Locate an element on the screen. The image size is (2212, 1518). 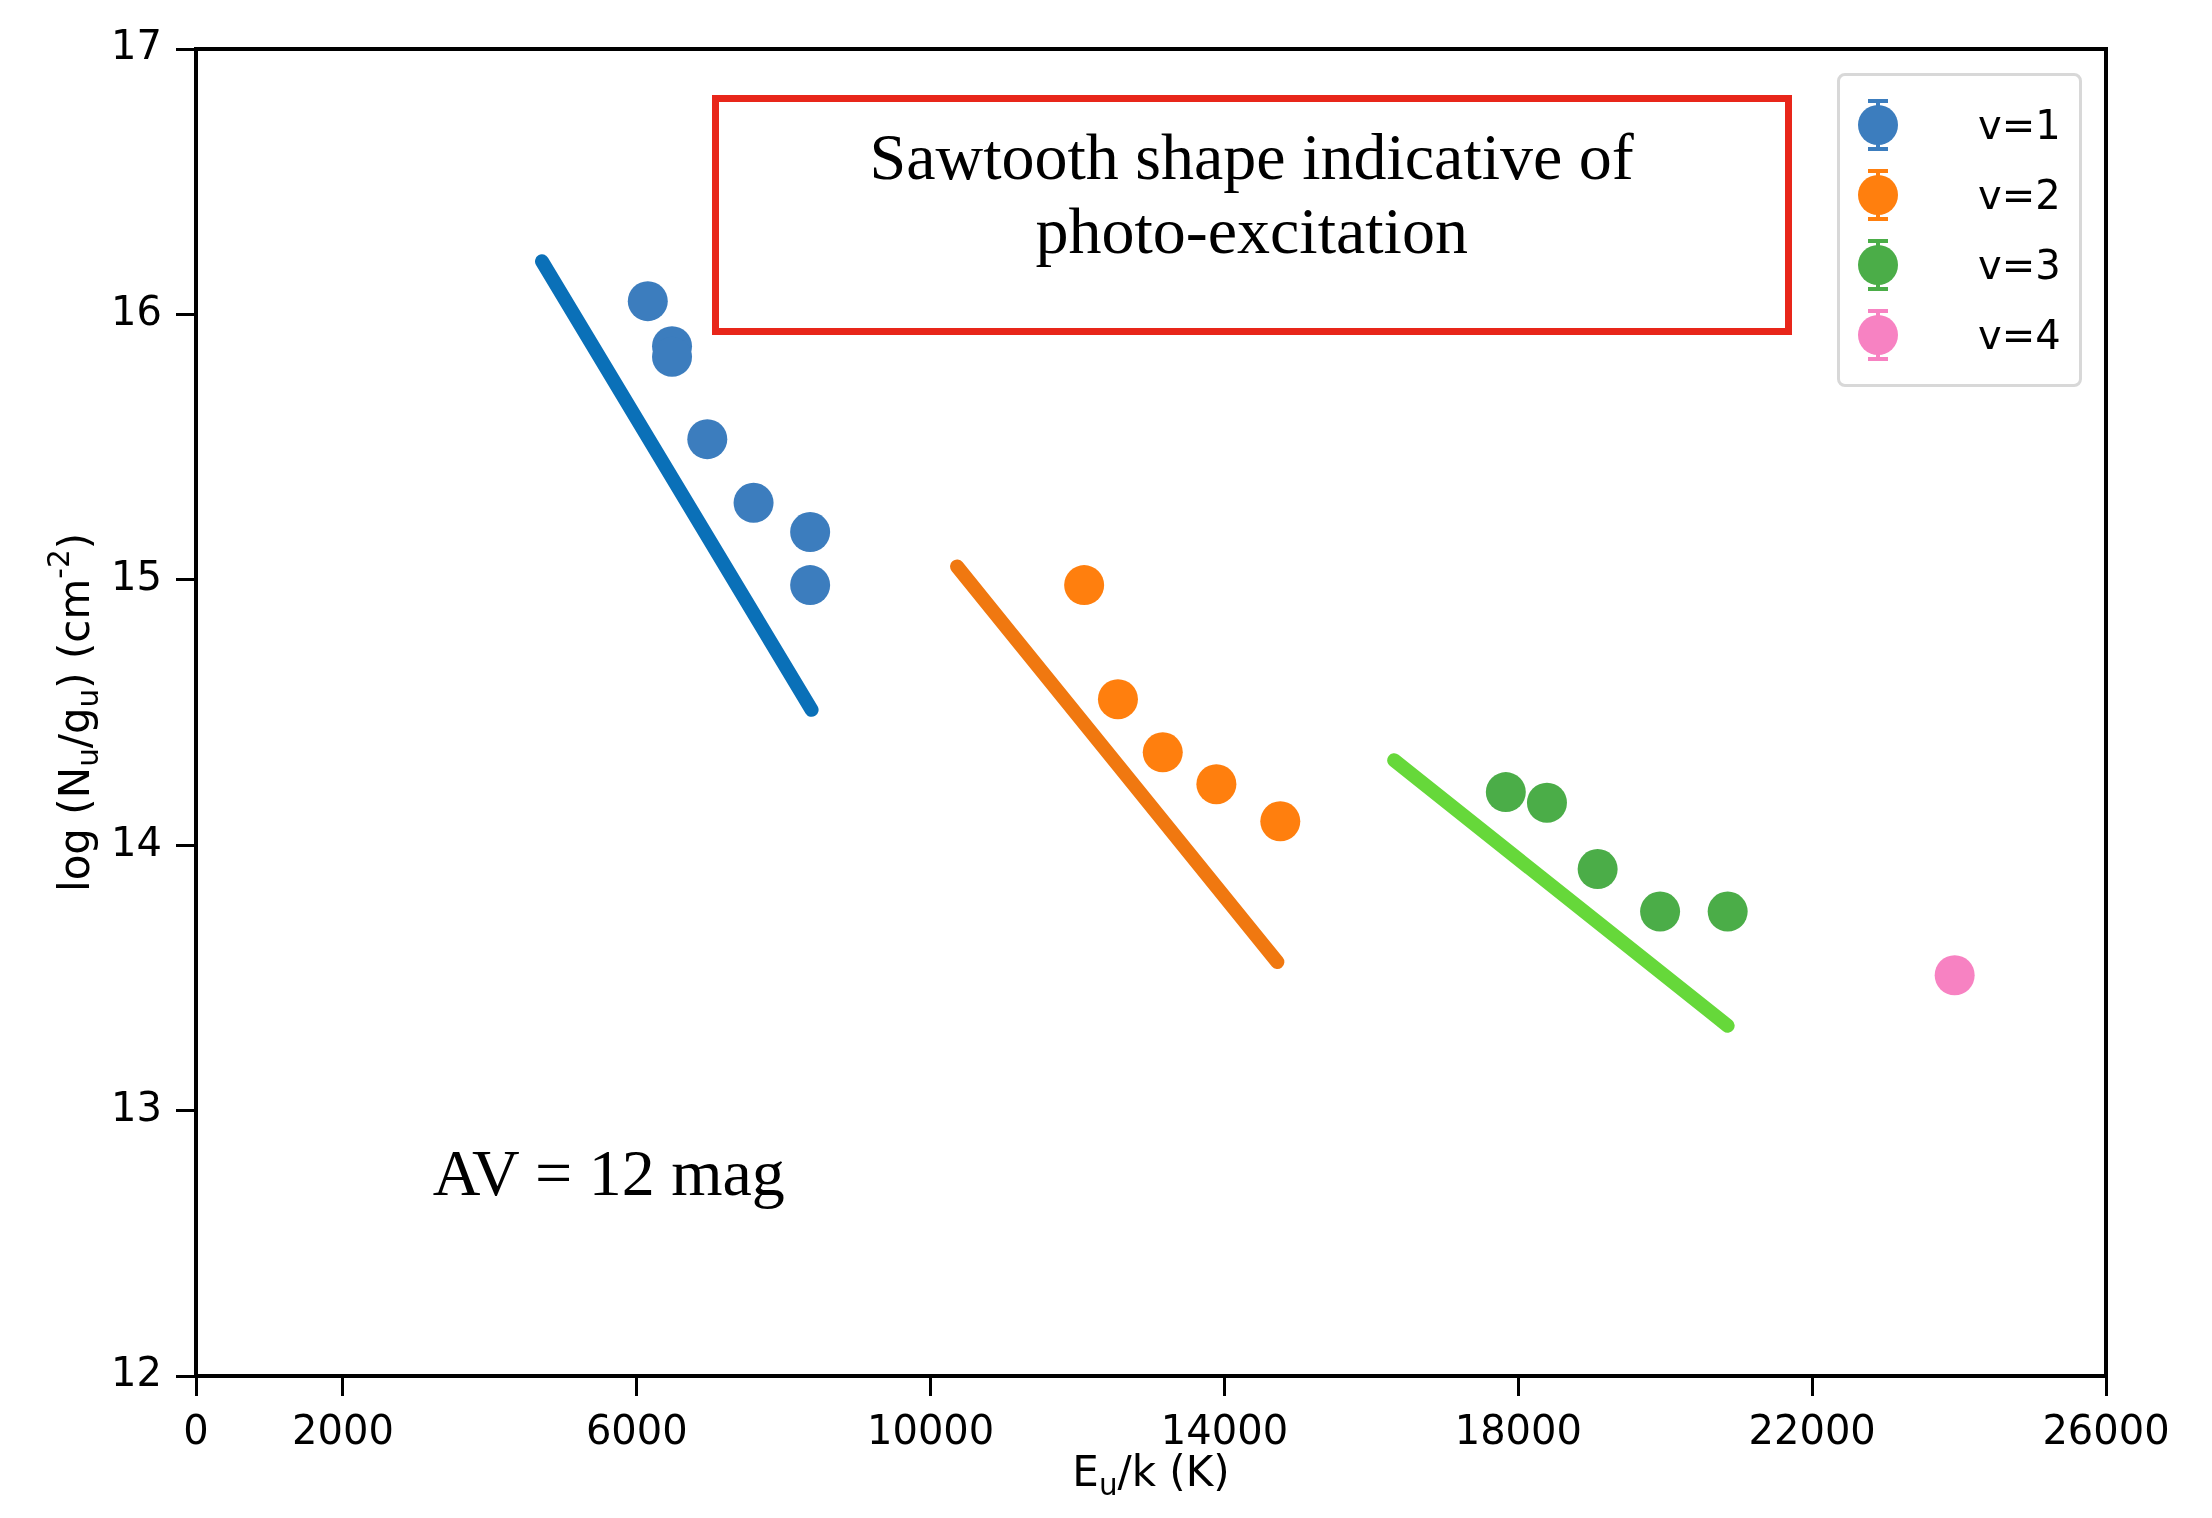
y-axis-title: log (Nu/gu) (cm-2) is located at coordinates (73, 712).